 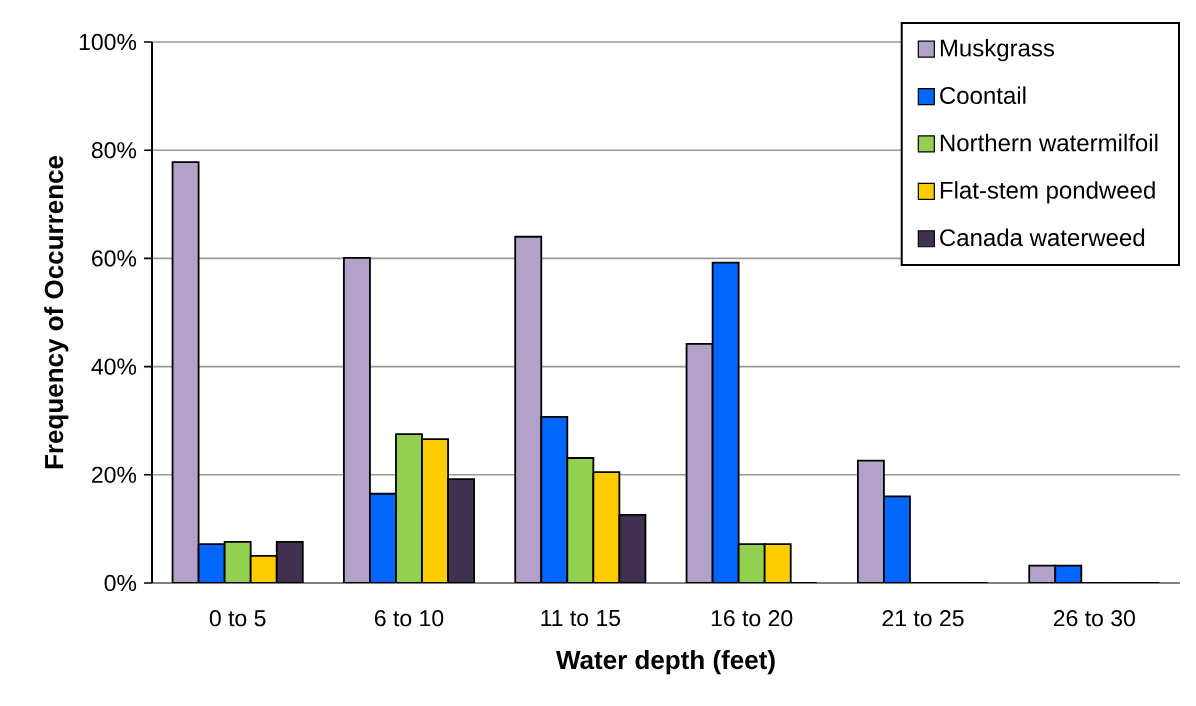 I want to click on y-axis-title: Frequency of Occurrence, so click(x=56, y=312).